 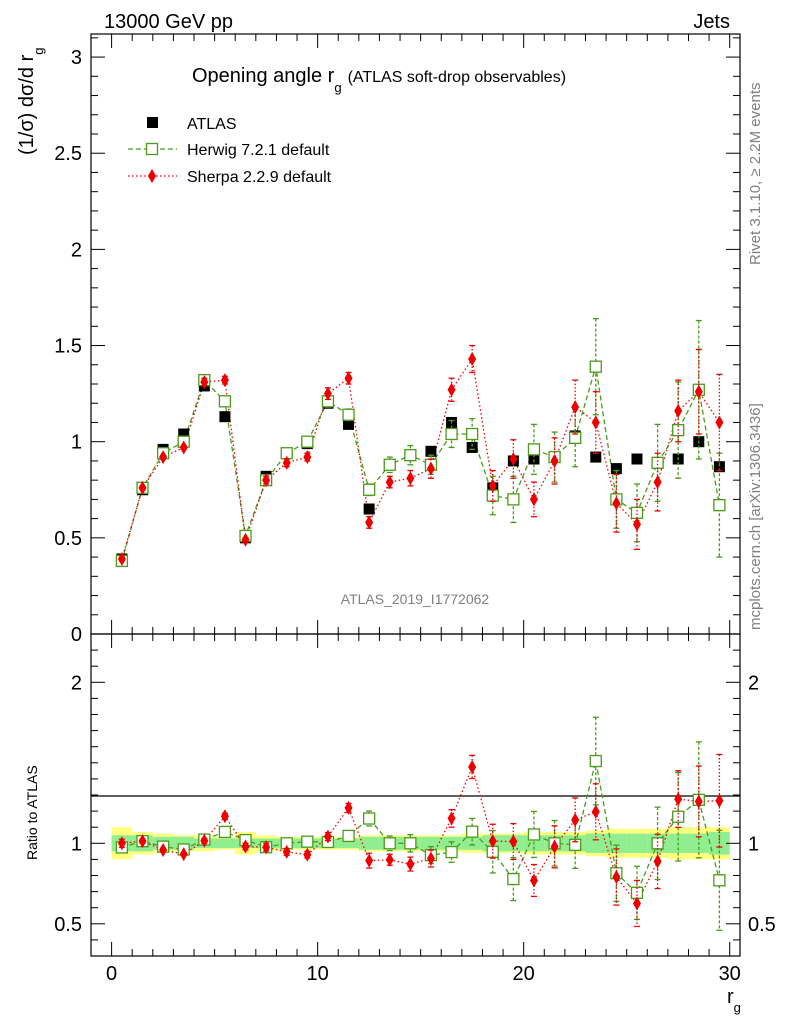 What do you see at coordinates (421, 464) in the screenshot?
I see `herwig-line-main` at bounding box center [421, 464].